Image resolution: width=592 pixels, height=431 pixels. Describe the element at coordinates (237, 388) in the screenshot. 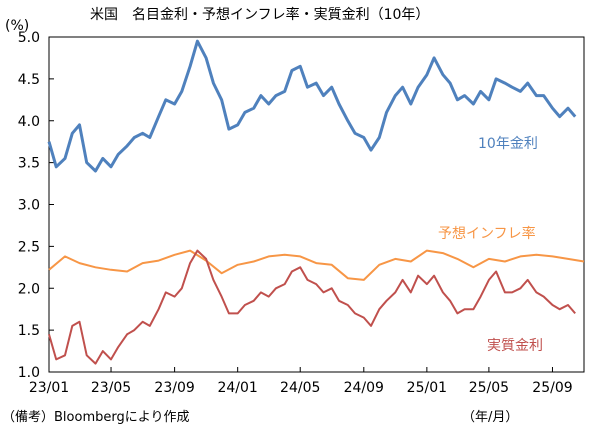

I see `x-tick-label: 24/01` at that location.